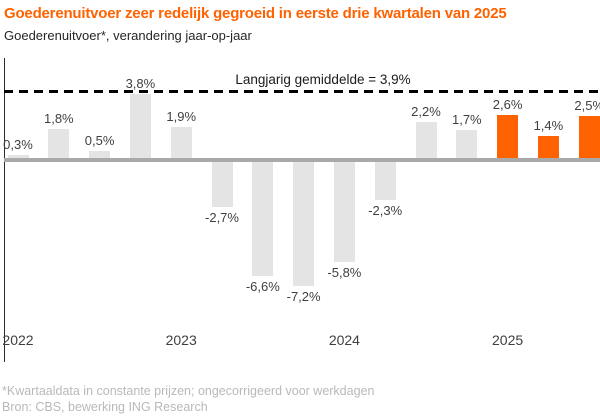  Describe the element at coordinates (344, 211) in the screenshot. I see `bar-2024-Q1` at that location.